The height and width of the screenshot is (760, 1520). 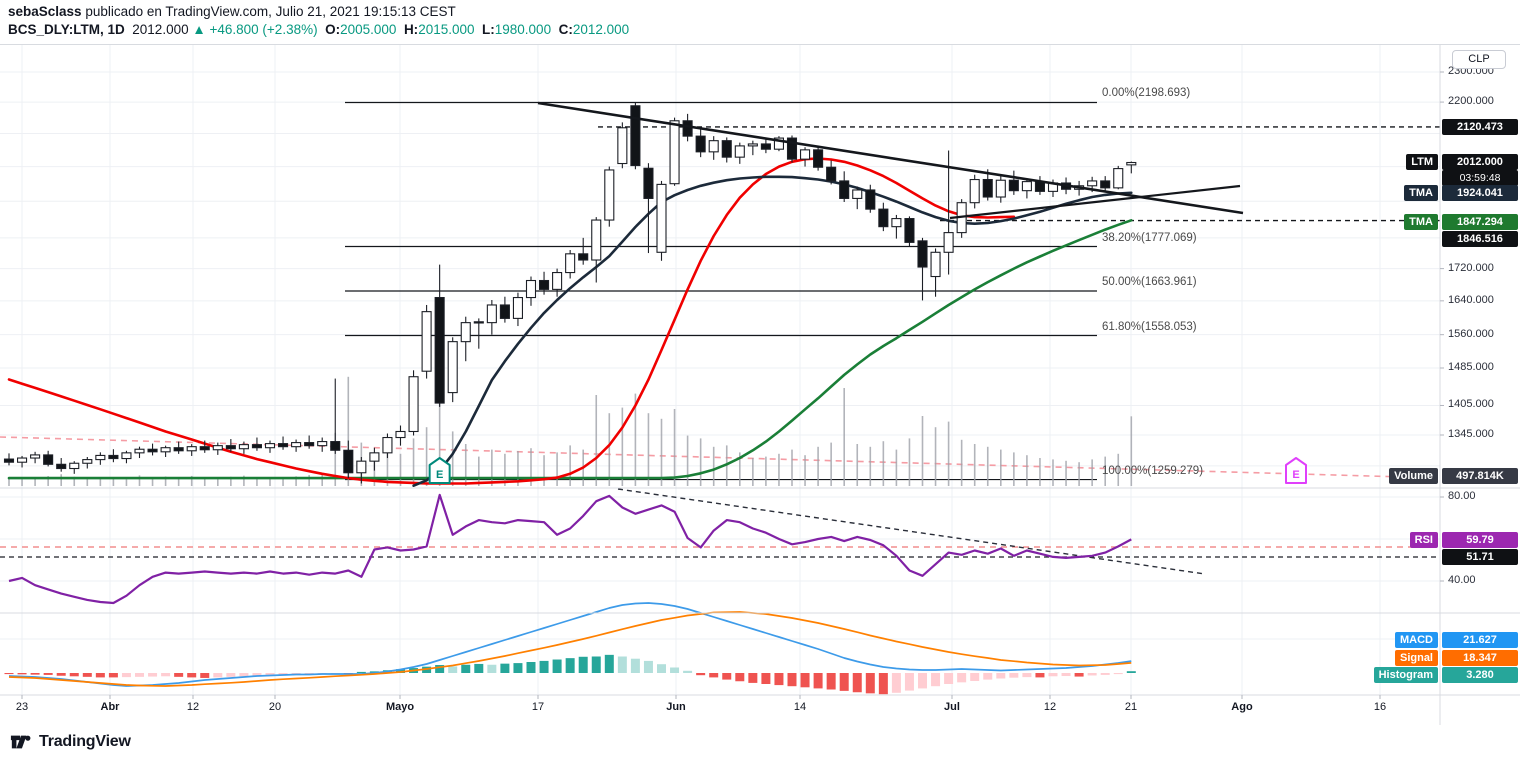 What do you see at coordinates (193, 707) in the screenshot?
I see `axis-time-tick: 12` at bounding box center [193, 707].